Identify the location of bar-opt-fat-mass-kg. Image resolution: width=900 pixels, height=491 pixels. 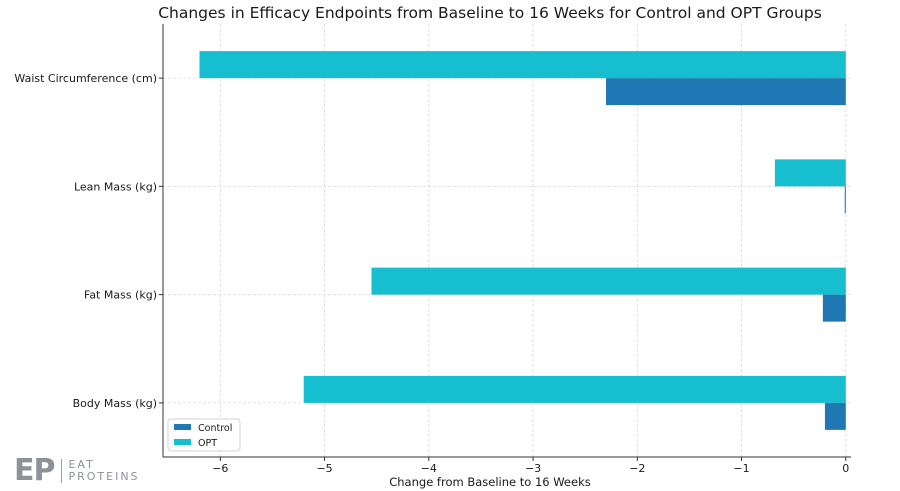
(608, 281).